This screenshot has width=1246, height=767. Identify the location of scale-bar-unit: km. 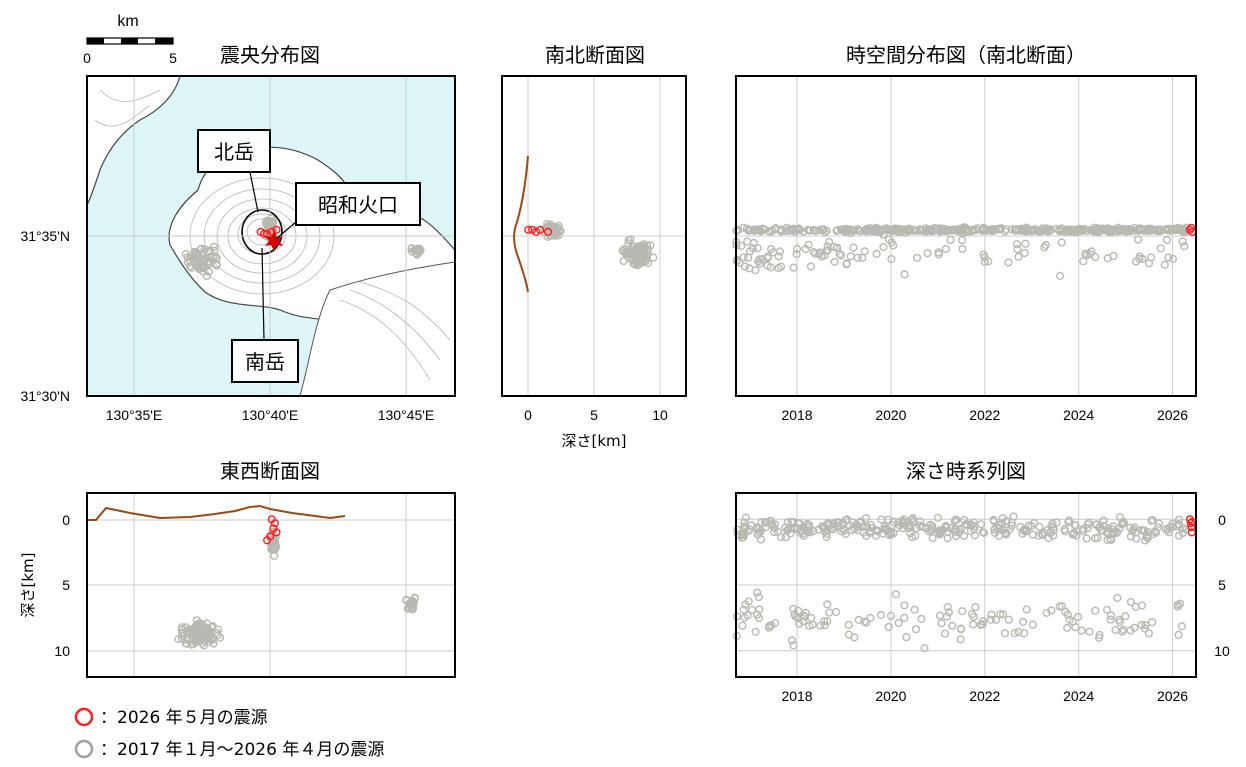
(127, 21).